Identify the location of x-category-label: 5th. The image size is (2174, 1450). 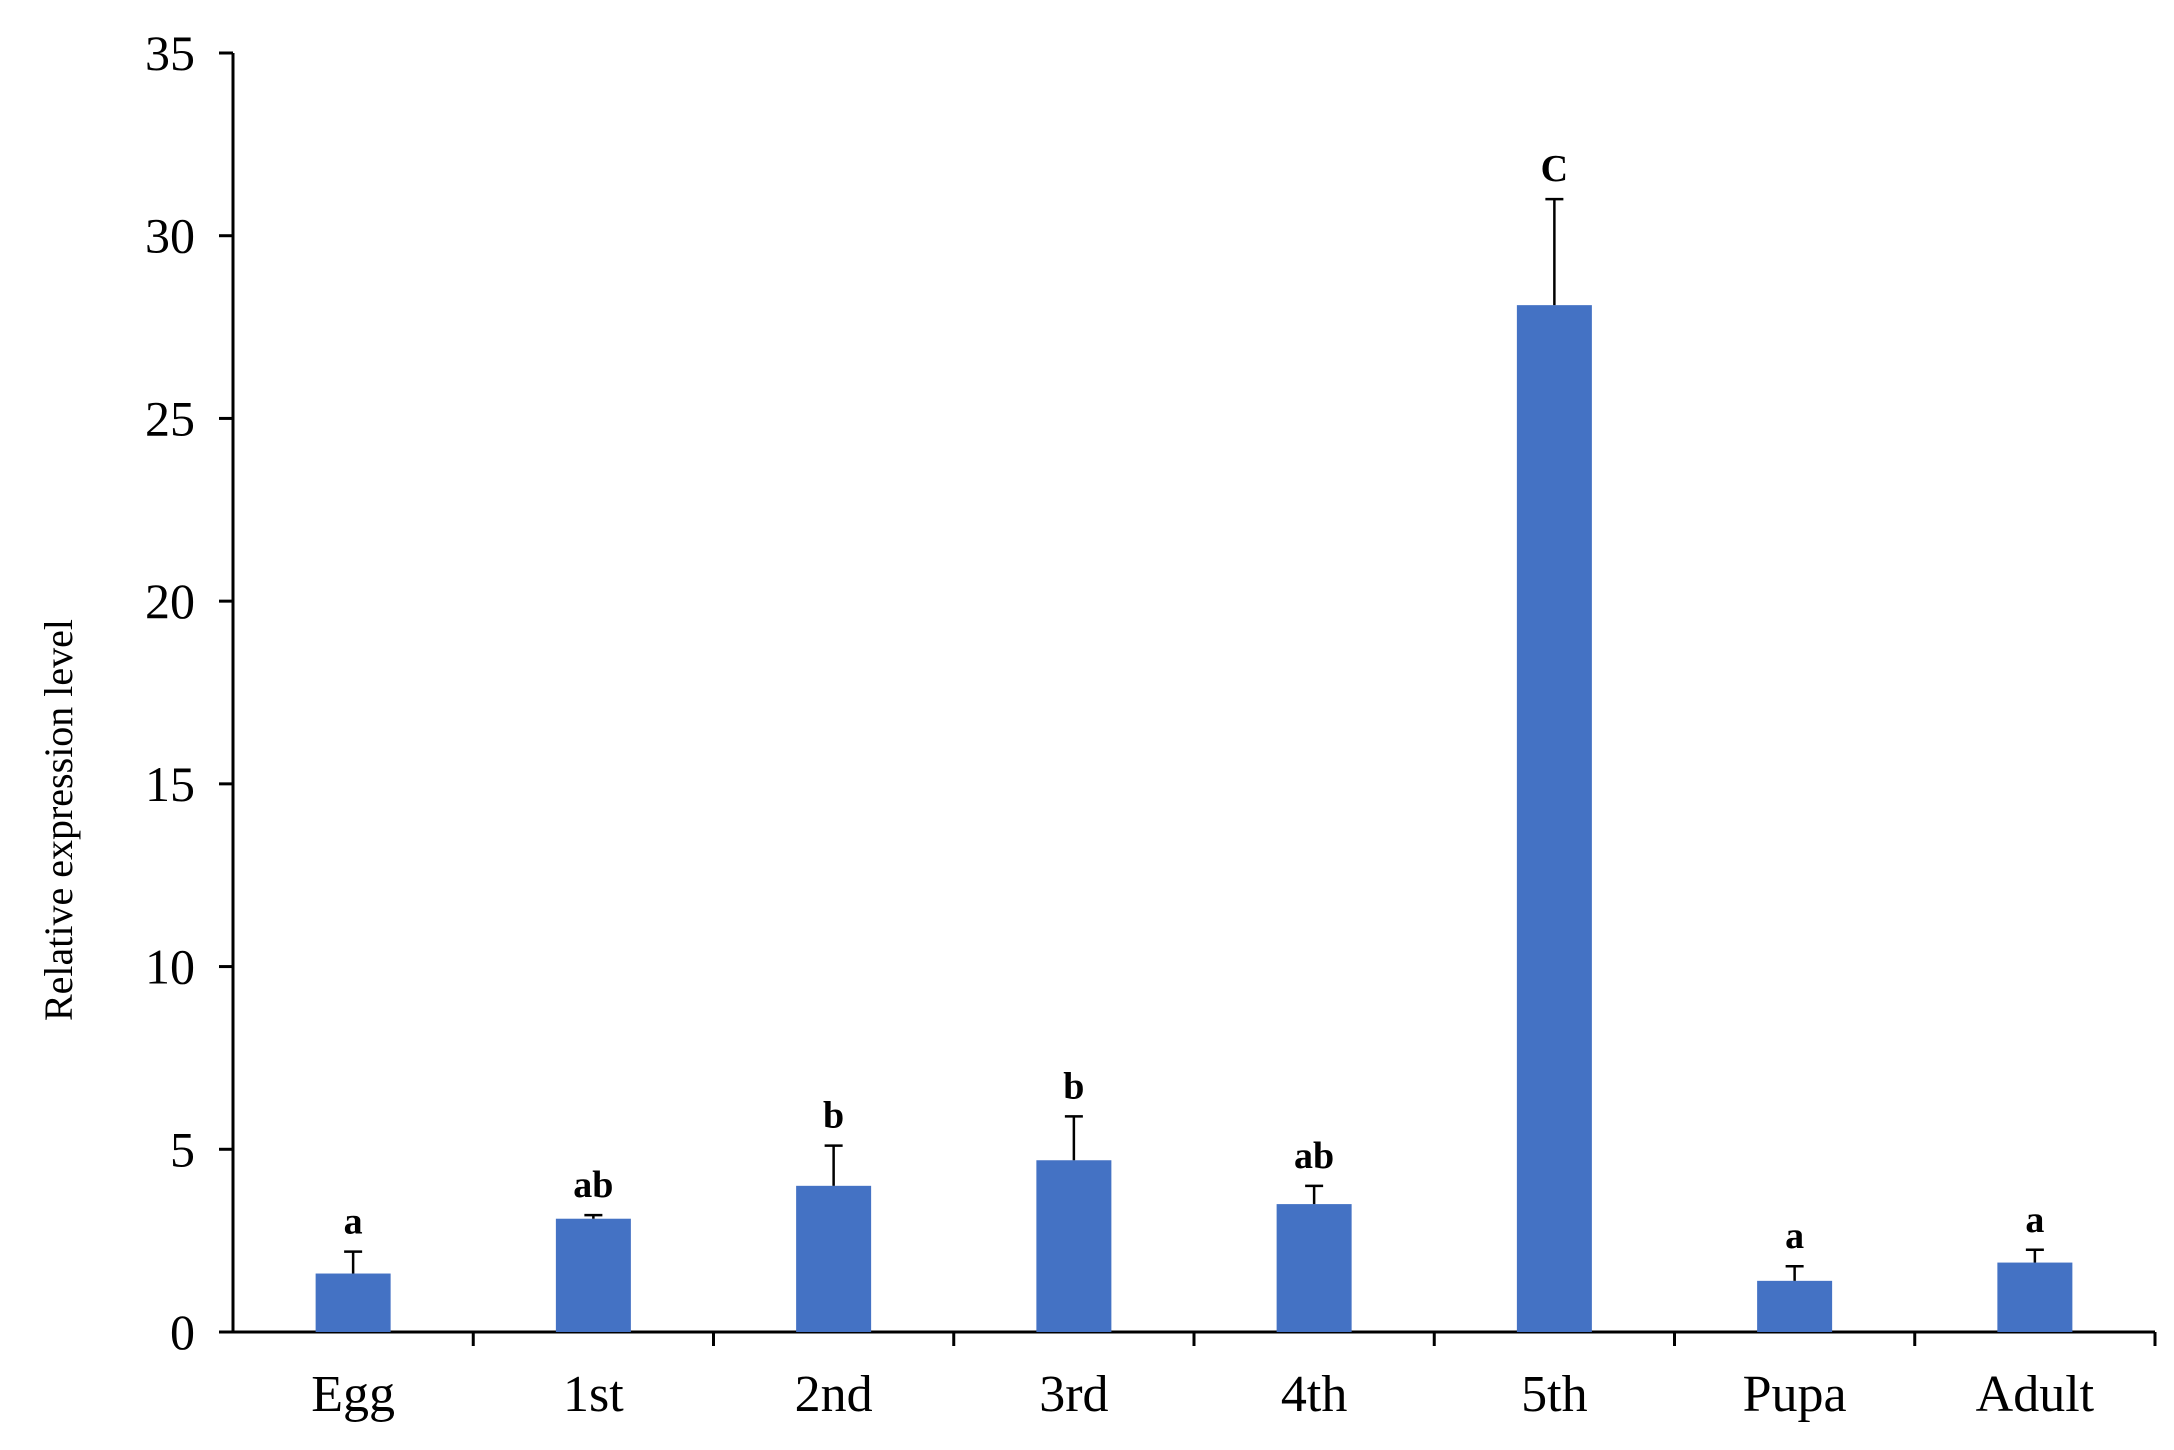
(1554, 1394).